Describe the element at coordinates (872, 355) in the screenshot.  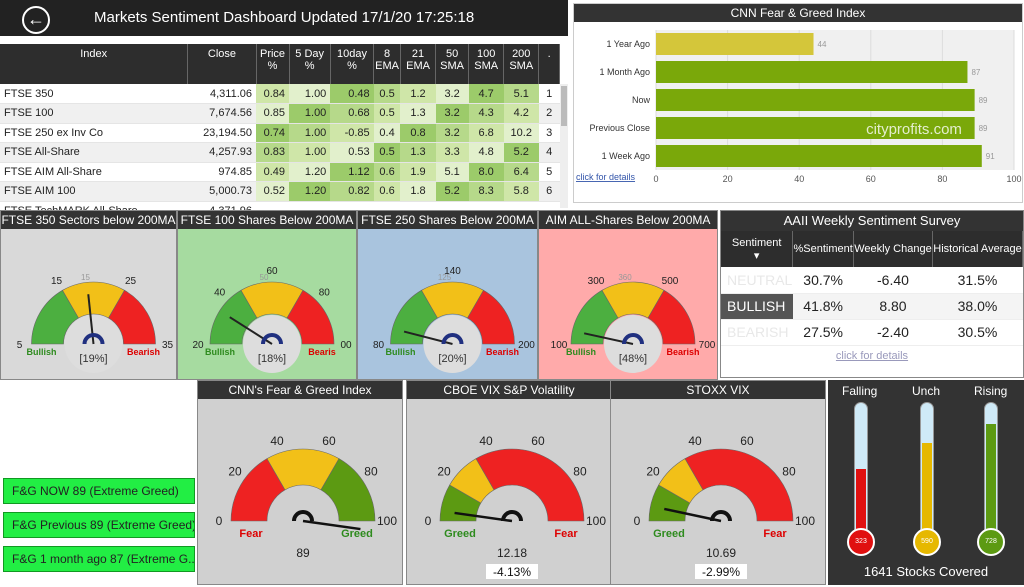
I see `aaii-details-link: click for details` at that location.